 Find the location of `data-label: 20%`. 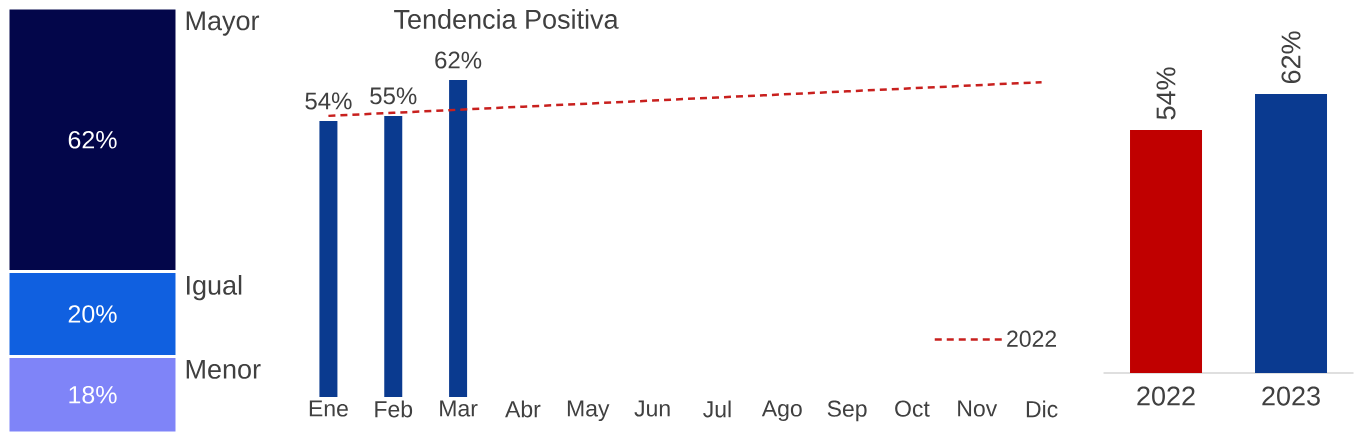

data-label: 20% is located at coordinates (92, 314).